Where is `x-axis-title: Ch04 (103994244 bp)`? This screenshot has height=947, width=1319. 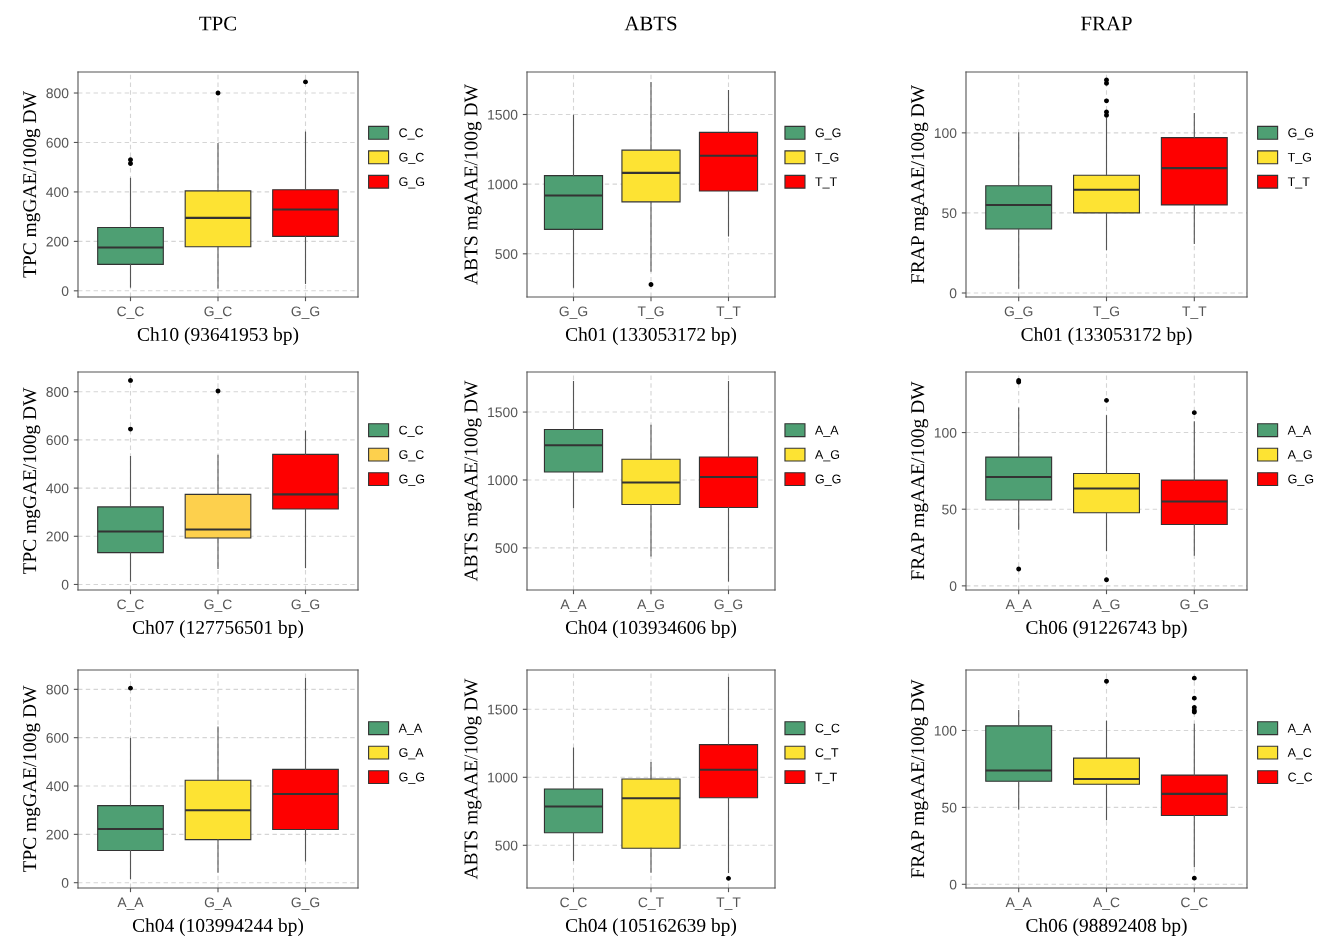 x-axis-title: Ch04 (103994244 bp) is located at coordinates (218, 927).